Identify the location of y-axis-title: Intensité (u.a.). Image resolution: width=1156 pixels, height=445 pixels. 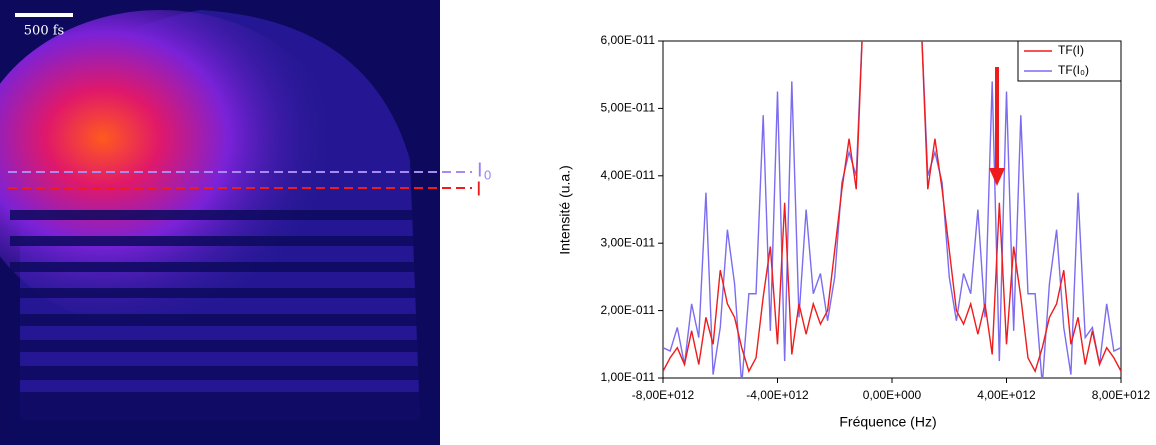
(565, 210).